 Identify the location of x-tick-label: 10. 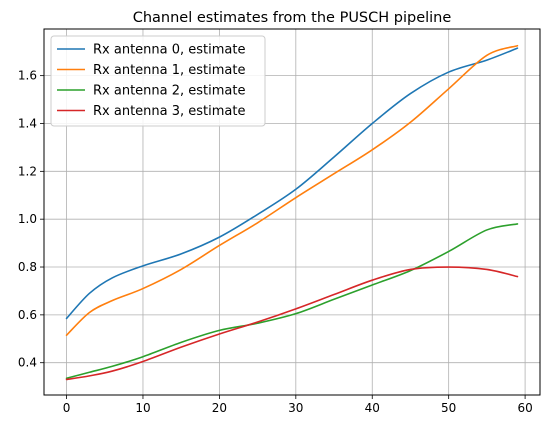
(142, 408).